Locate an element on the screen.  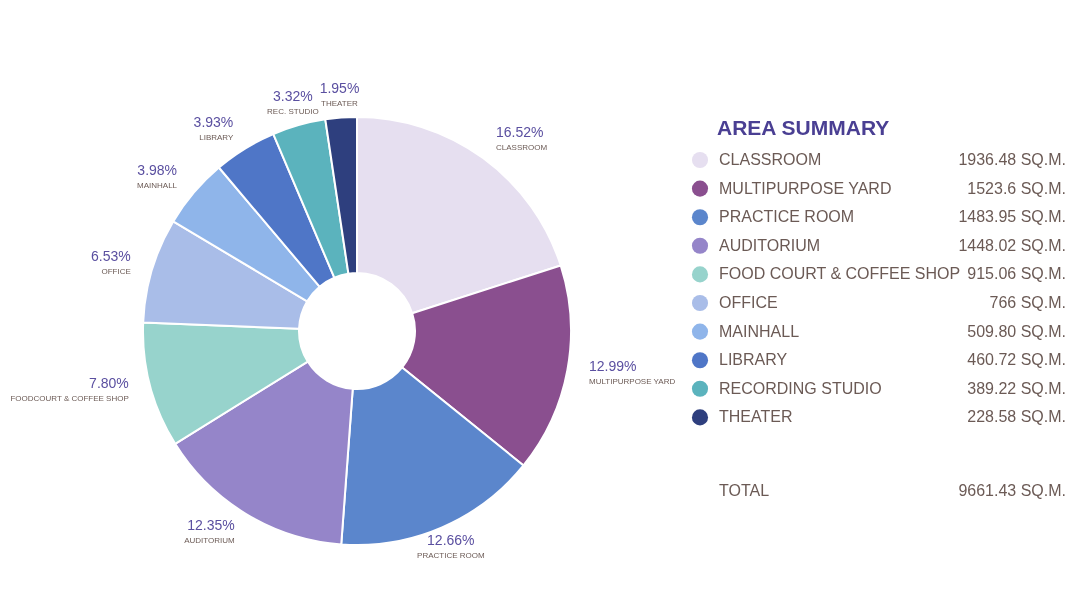
text: CLASSROOM is located at coordinates (521, 148).